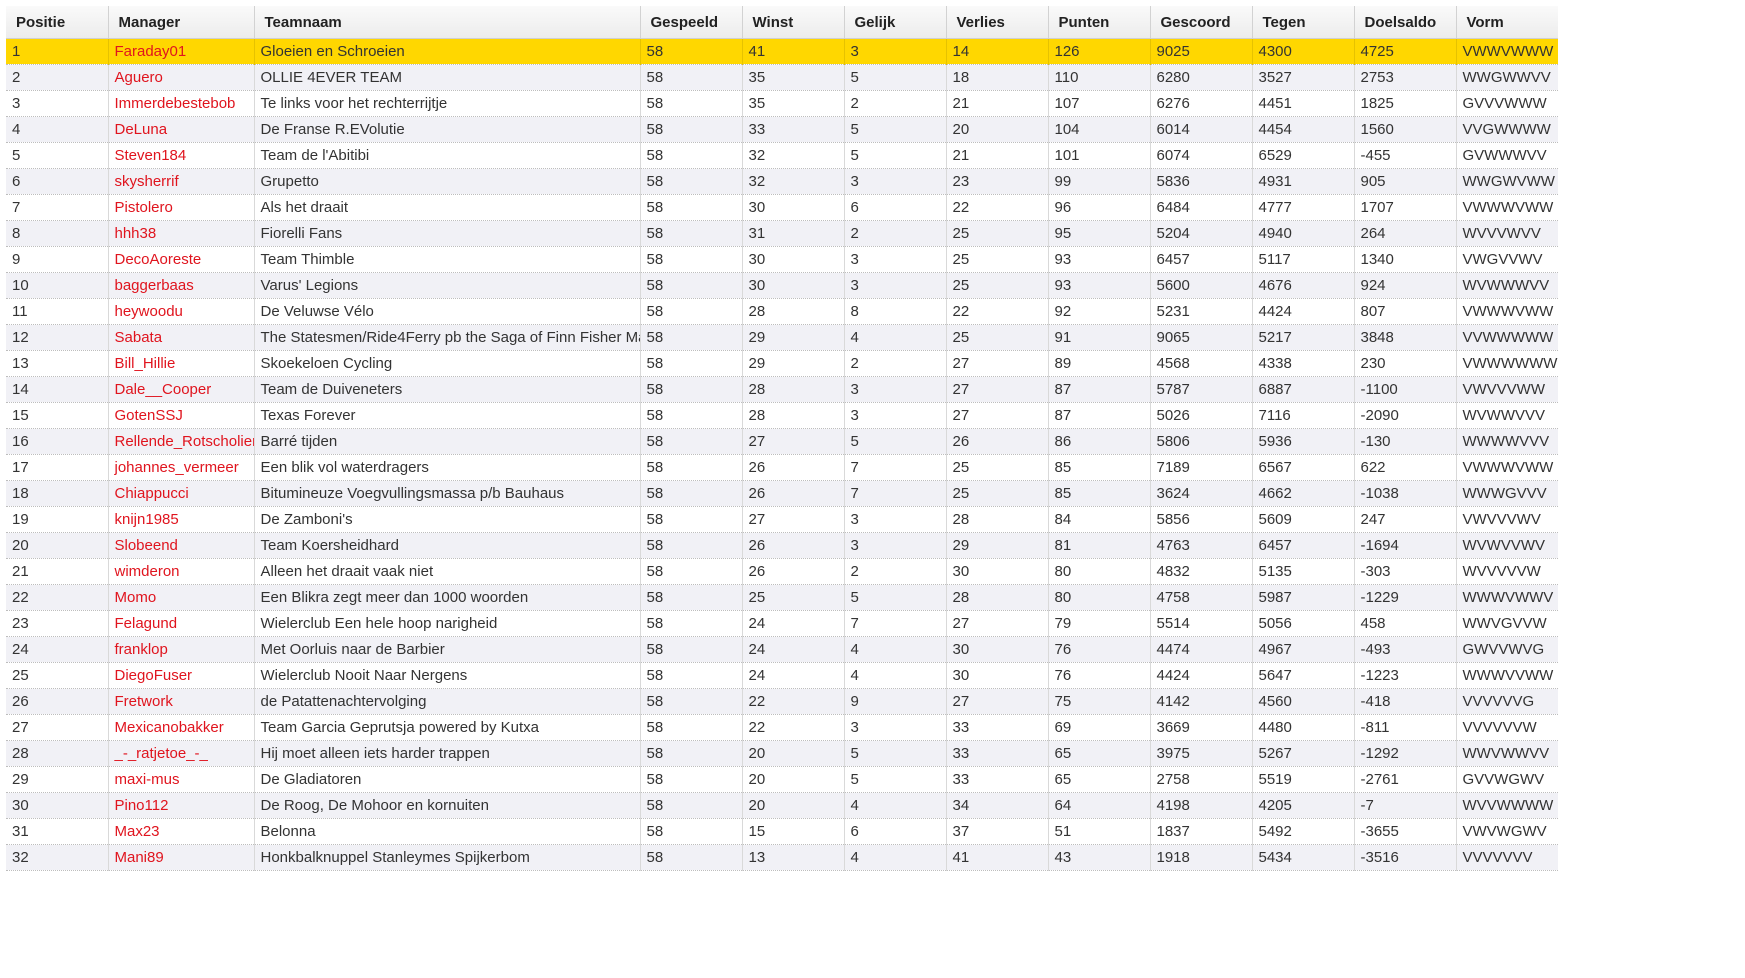  I want to click on cell-scored: 4198, so click(1201, 805).